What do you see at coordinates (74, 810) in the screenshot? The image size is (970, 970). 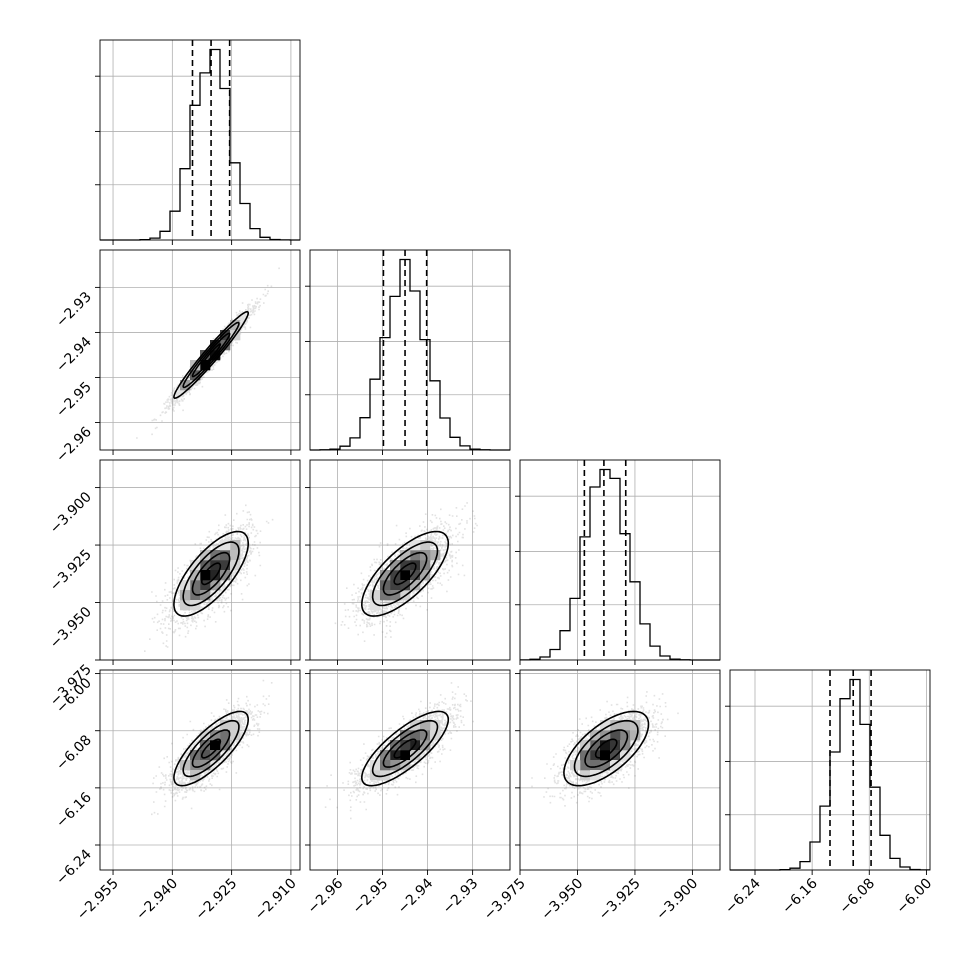 I see `y-tick-label: −6.16` at bounding box center [74, 810].